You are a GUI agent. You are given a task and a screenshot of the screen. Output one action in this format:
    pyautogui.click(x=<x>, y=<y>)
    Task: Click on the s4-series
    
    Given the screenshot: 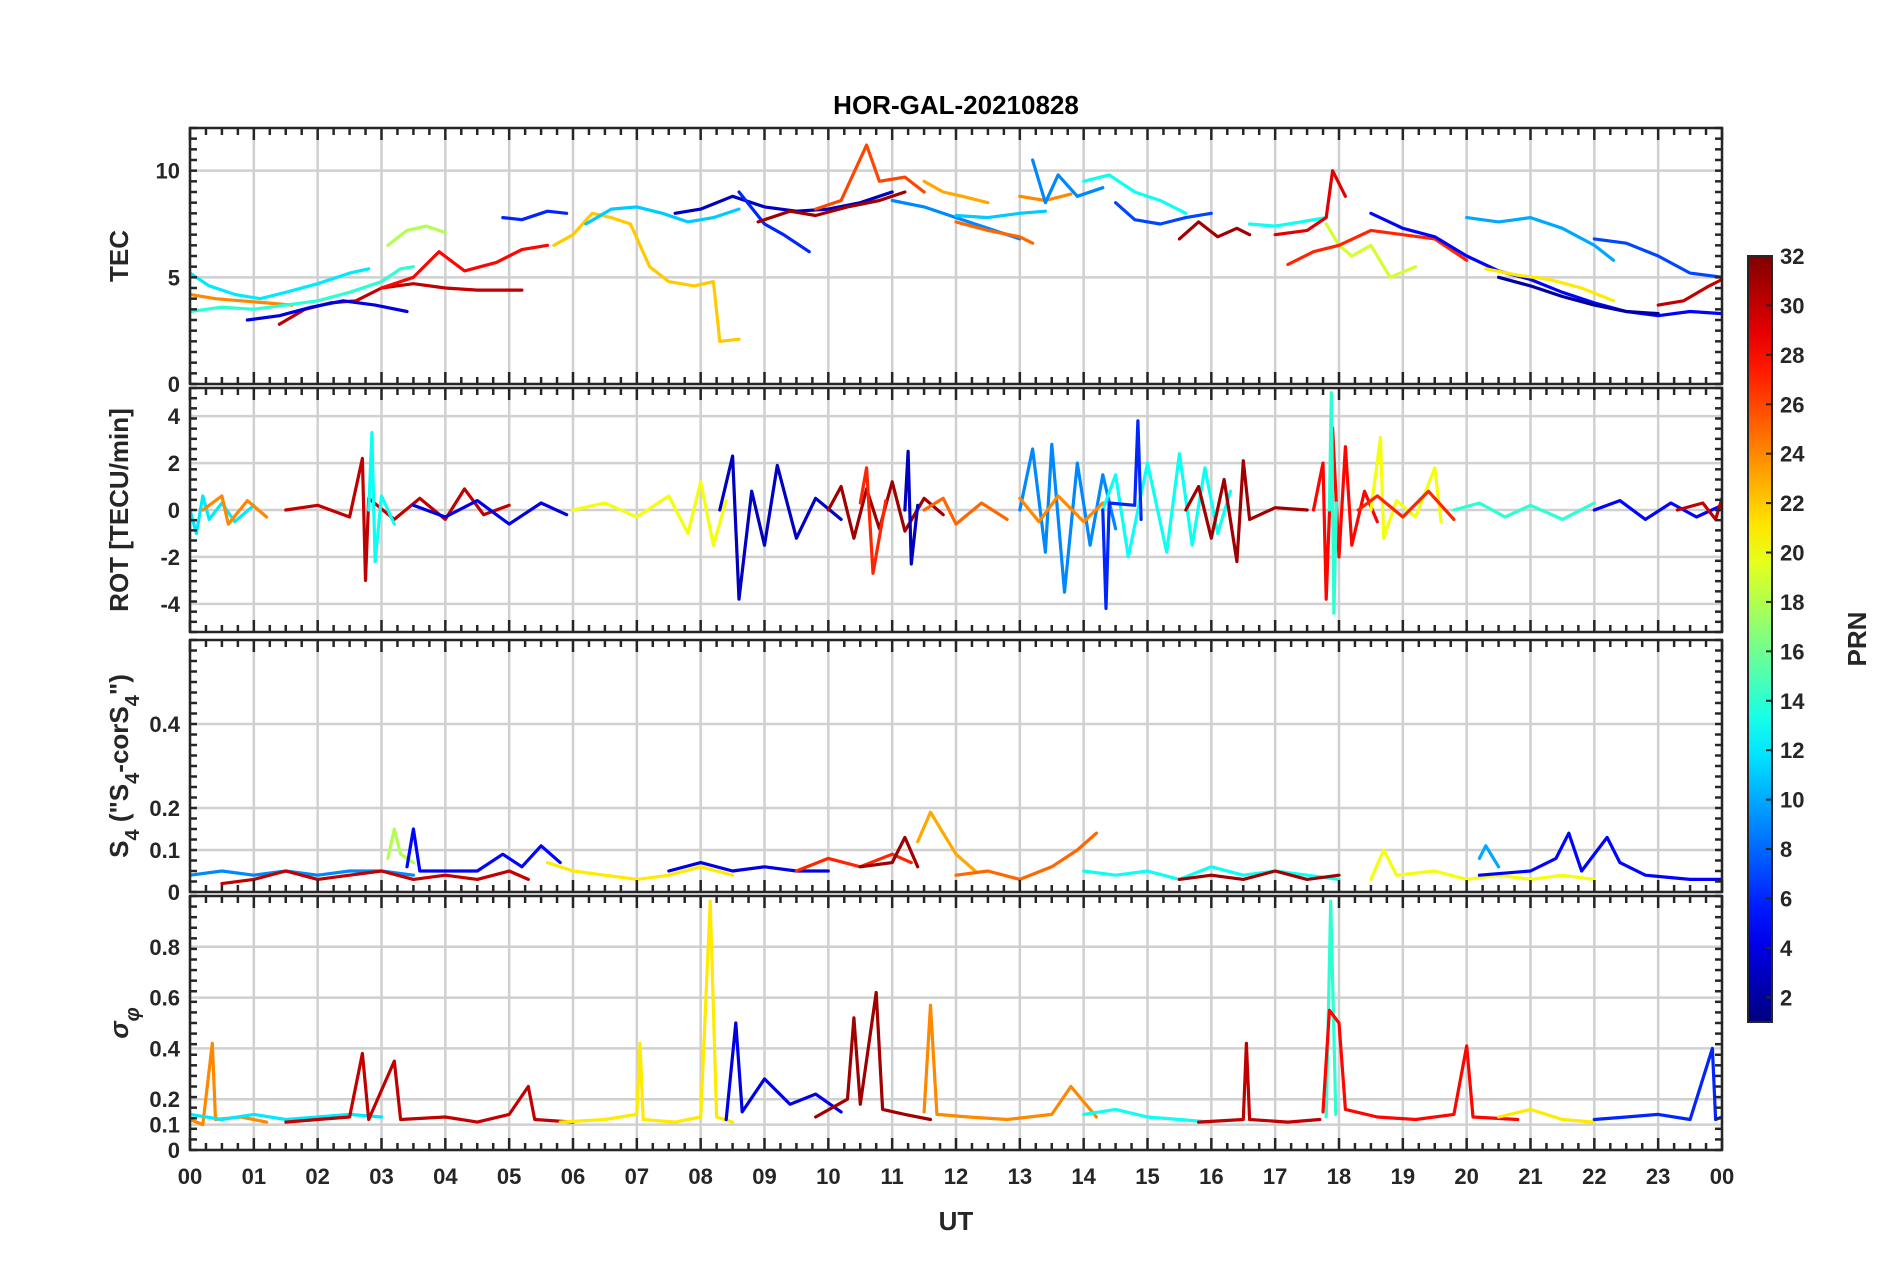 What is the action you would take?
    pyautogui.click(x=956, y=848)
    